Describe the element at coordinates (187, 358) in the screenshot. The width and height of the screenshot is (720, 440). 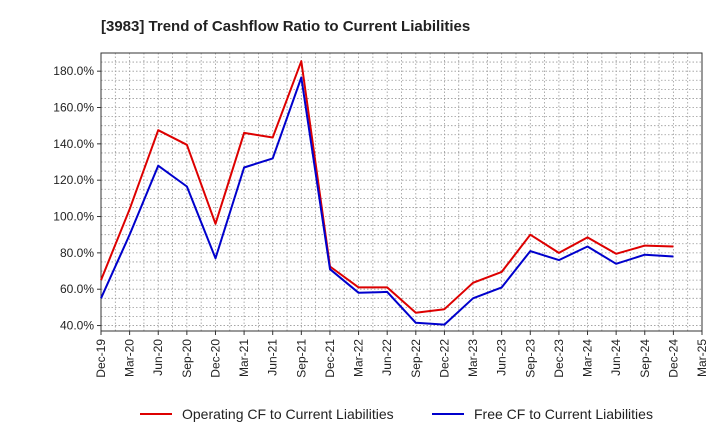
I see `x-tick-label: Sep-20` at that location.